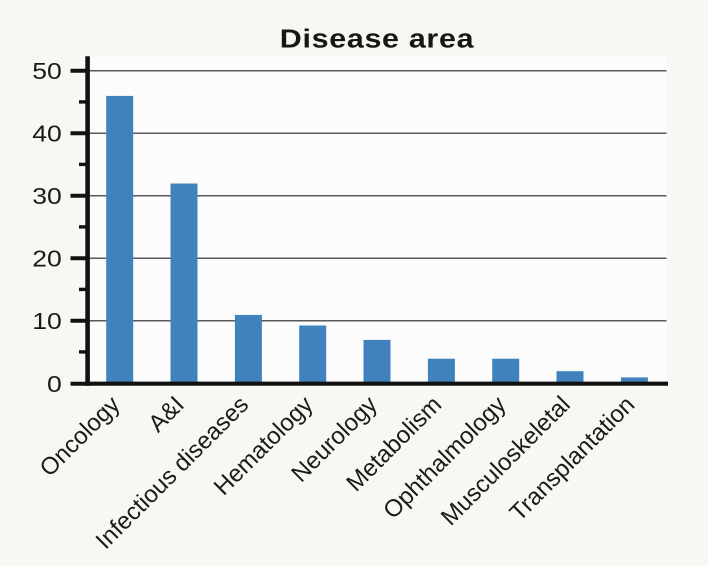  Describe the element at coordinates (54, 385) in the screenshot. I see `svg-text: 0` at that location.